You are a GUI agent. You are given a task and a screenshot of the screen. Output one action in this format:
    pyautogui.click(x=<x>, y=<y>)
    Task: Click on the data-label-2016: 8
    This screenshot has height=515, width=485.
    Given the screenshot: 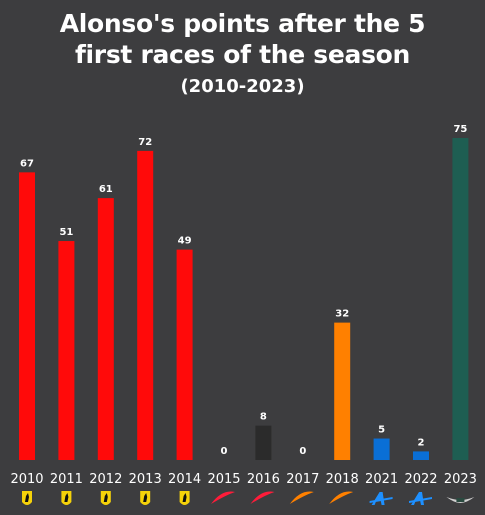 What is the action you would take?
    pyautogui.click(x=263, y=417)
    